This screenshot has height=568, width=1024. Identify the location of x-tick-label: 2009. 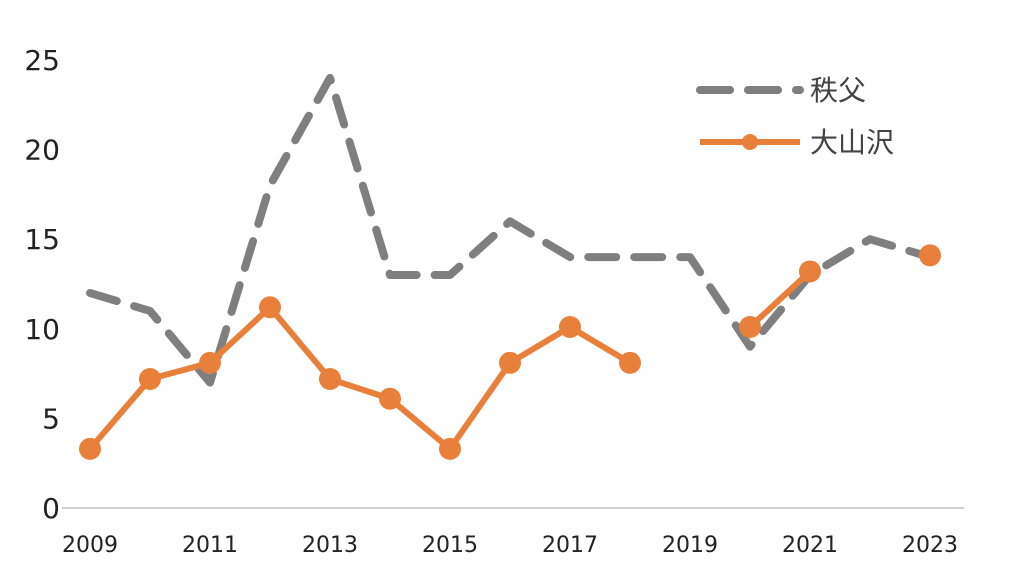
(90, 545).